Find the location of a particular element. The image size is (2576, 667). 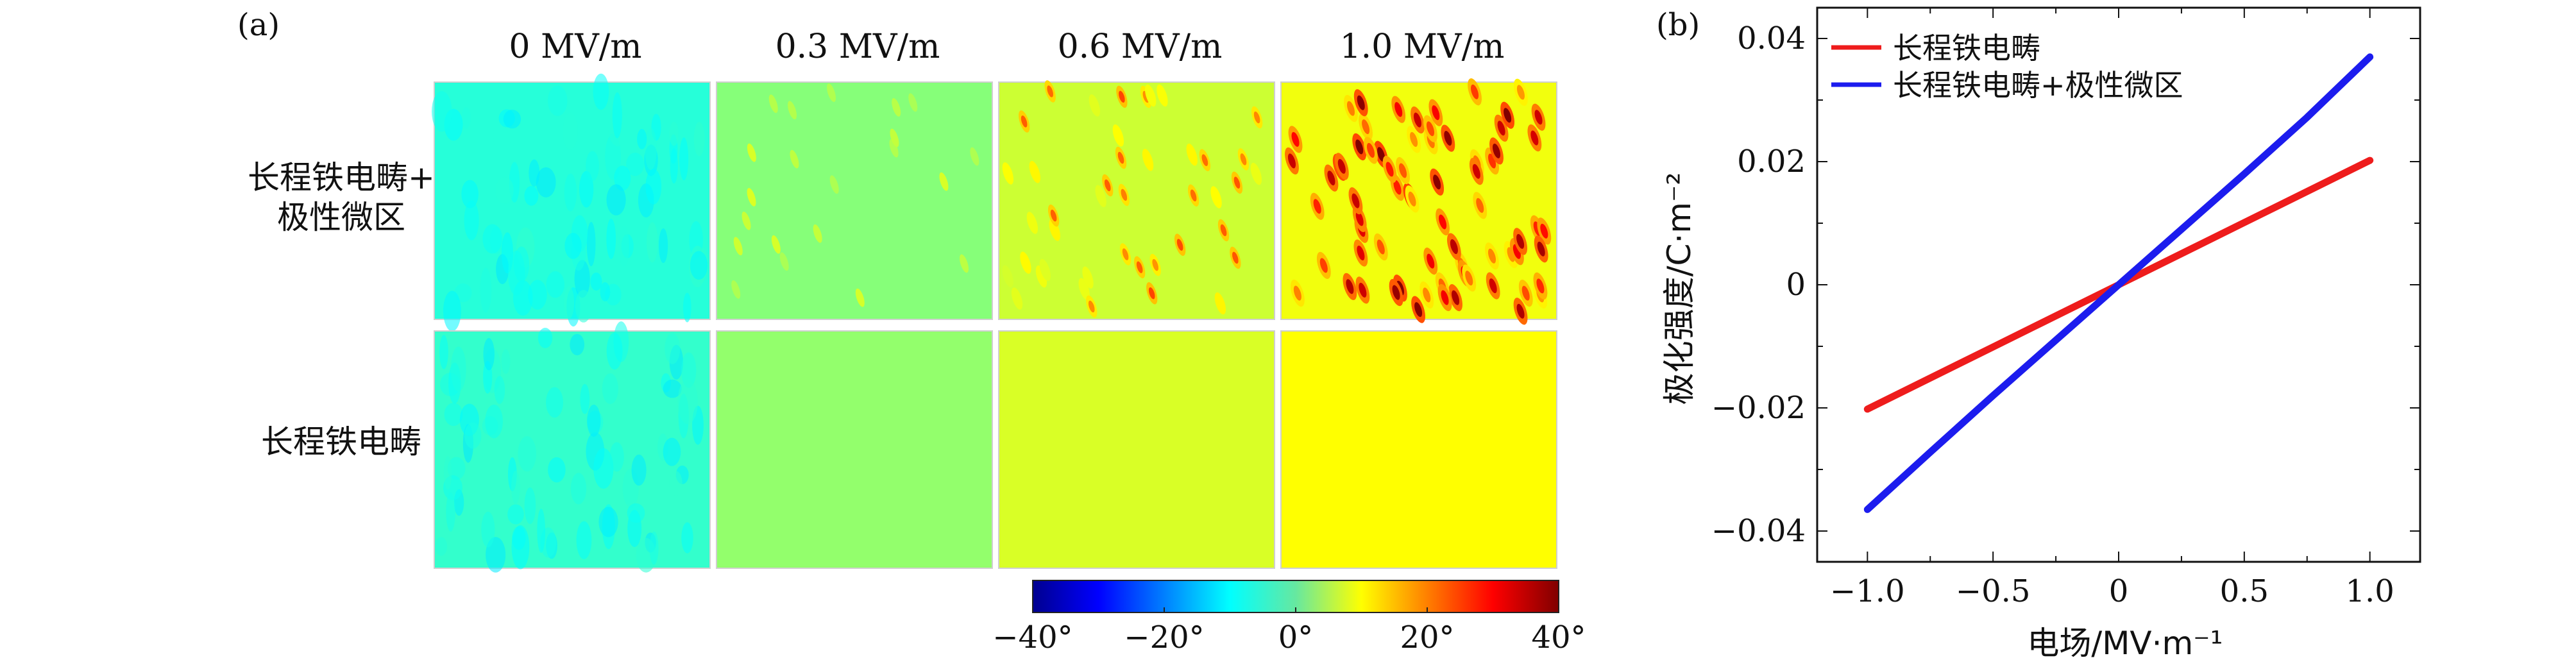

y-axis-title: 极化强度/C·m⁻² is located at coordinates (1679, 289).